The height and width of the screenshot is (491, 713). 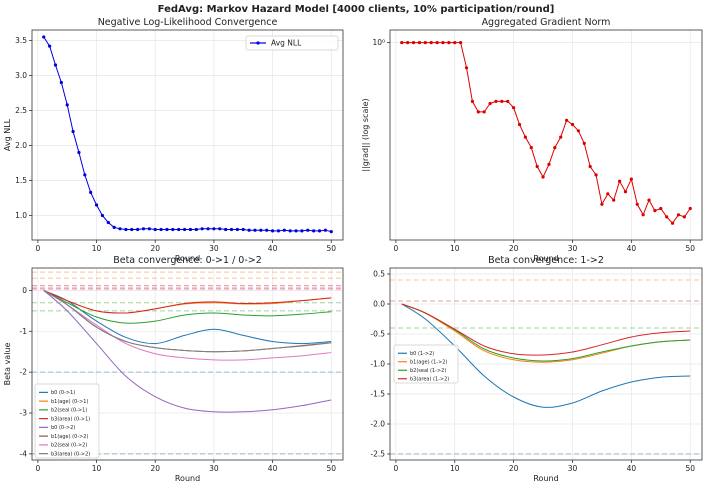 I want to click on legend-label: b1(age) (1->2), so click(x=428, y=363).